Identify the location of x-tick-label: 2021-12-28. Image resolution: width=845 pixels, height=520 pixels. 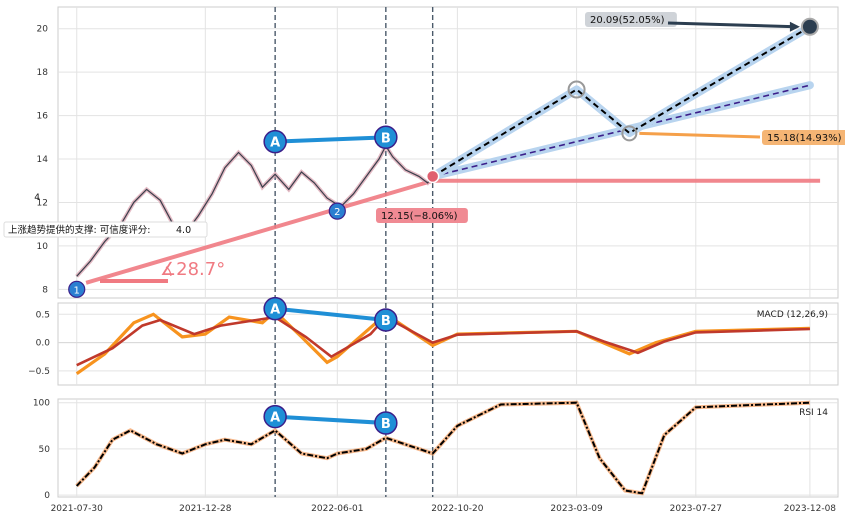
(205, 509).